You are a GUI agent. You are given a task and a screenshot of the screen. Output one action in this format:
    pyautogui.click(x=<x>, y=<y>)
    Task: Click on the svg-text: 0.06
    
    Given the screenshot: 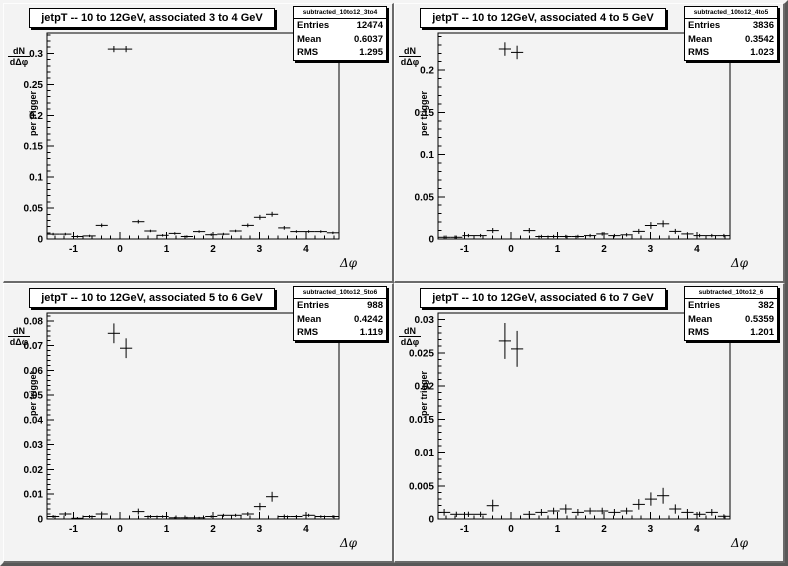 What is the action you would take?
    pyautogui.click(x=34, y=371)
    